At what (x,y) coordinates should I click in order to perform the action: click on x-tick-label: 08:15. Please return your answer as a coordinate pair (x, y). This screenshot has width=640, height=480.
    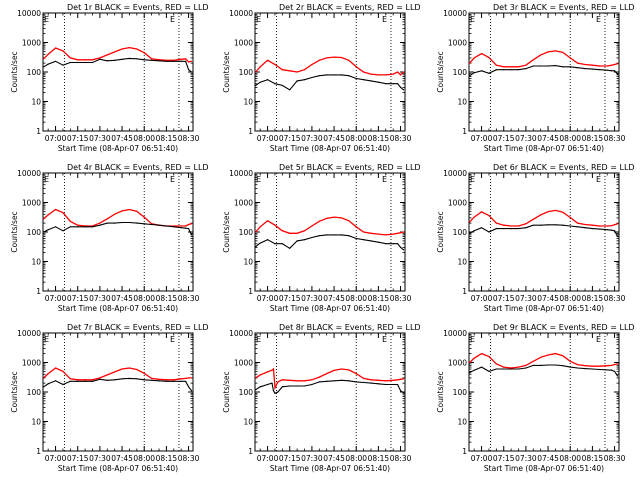
    Looking at the image, I should click on (167, 138).